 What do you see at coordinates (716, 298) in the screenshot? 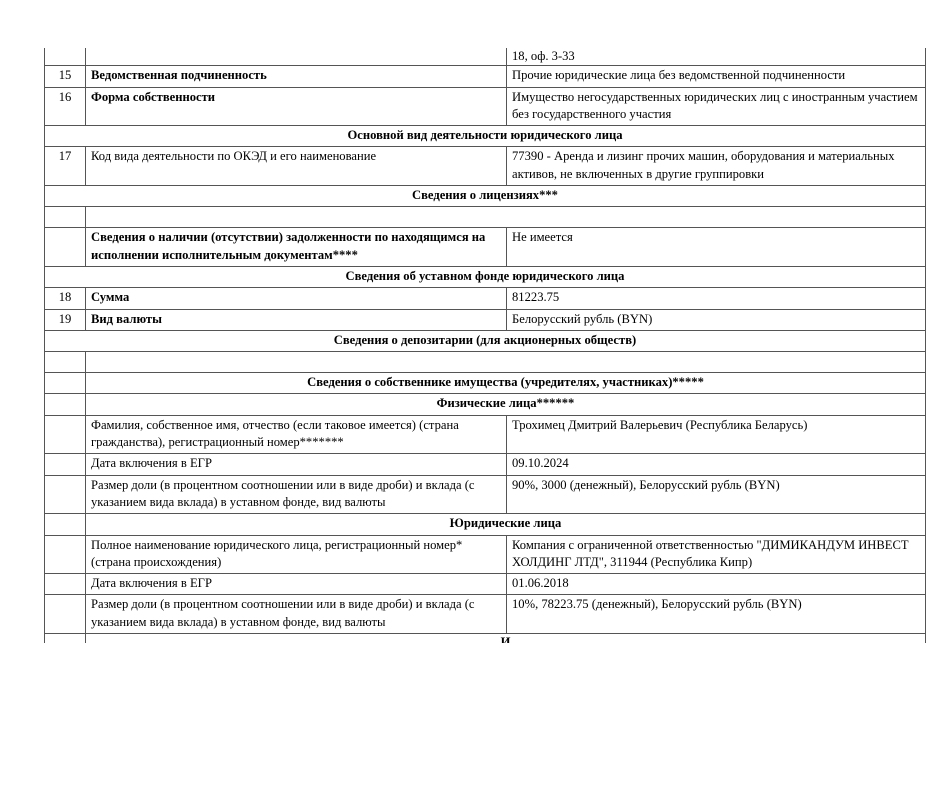
I see `row-value-cell: 81223.75` at bounding box center [716, 298].